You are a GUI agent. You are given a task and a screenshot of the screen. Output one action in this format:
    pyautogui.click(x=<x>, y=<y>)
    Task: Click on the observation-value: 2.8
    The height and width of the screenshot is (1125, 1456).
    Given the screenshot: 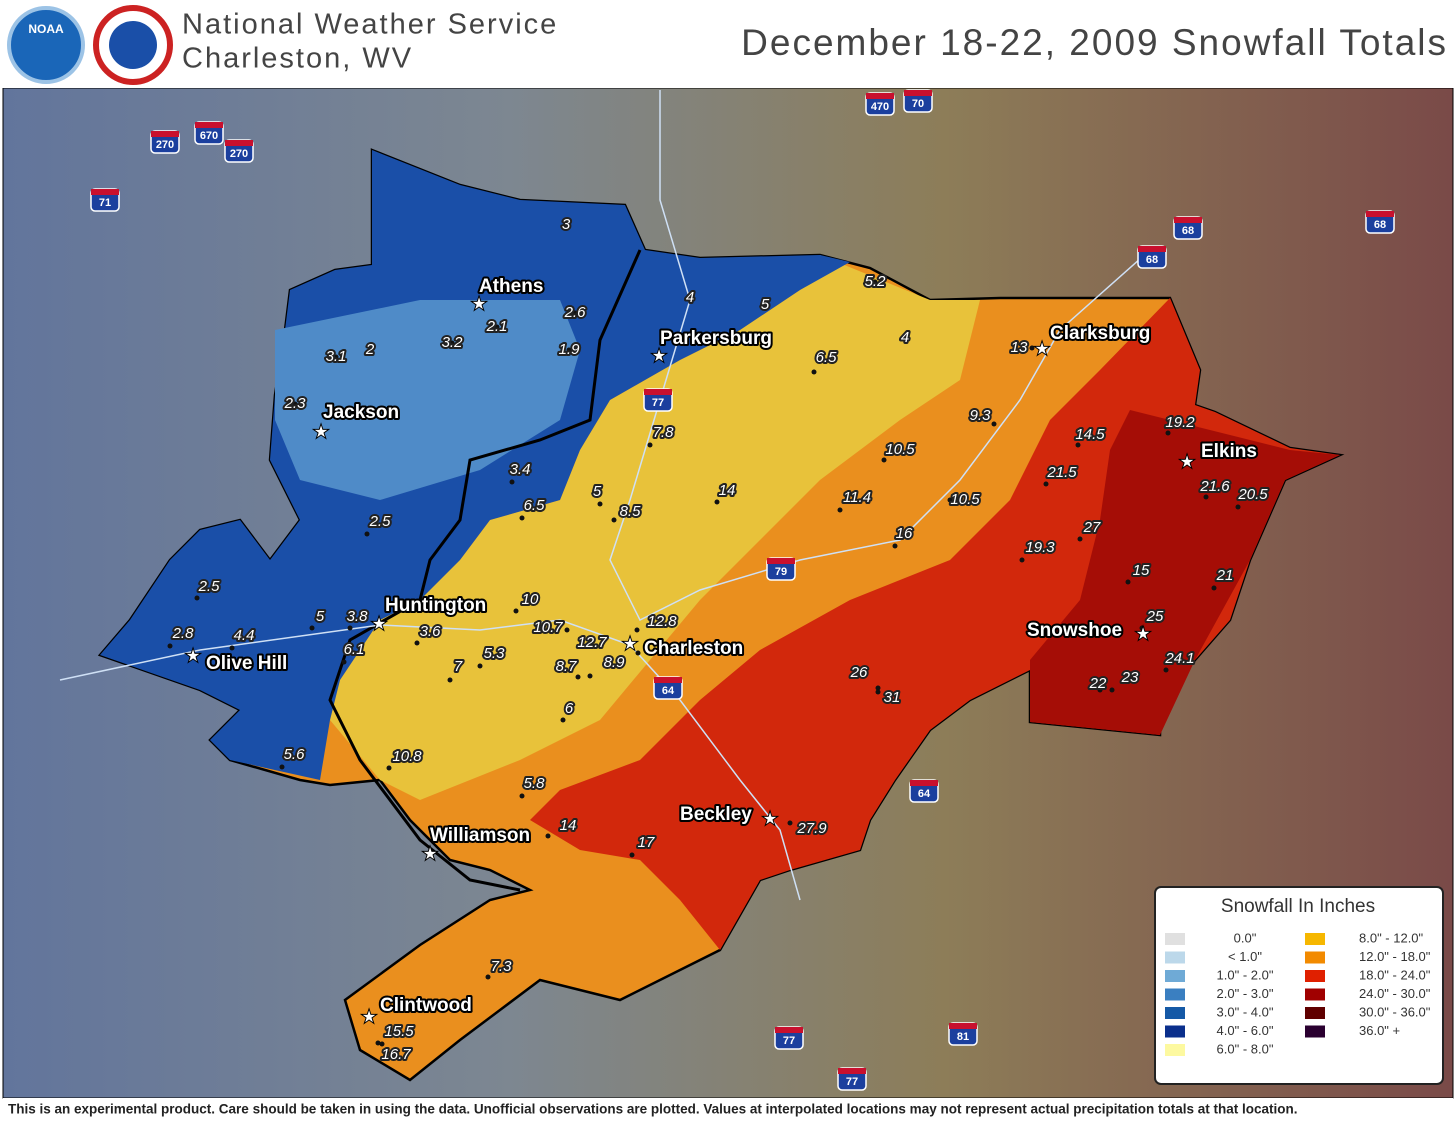 What is the action you would take?
    pyautogui.click(x=183, y=633)
    